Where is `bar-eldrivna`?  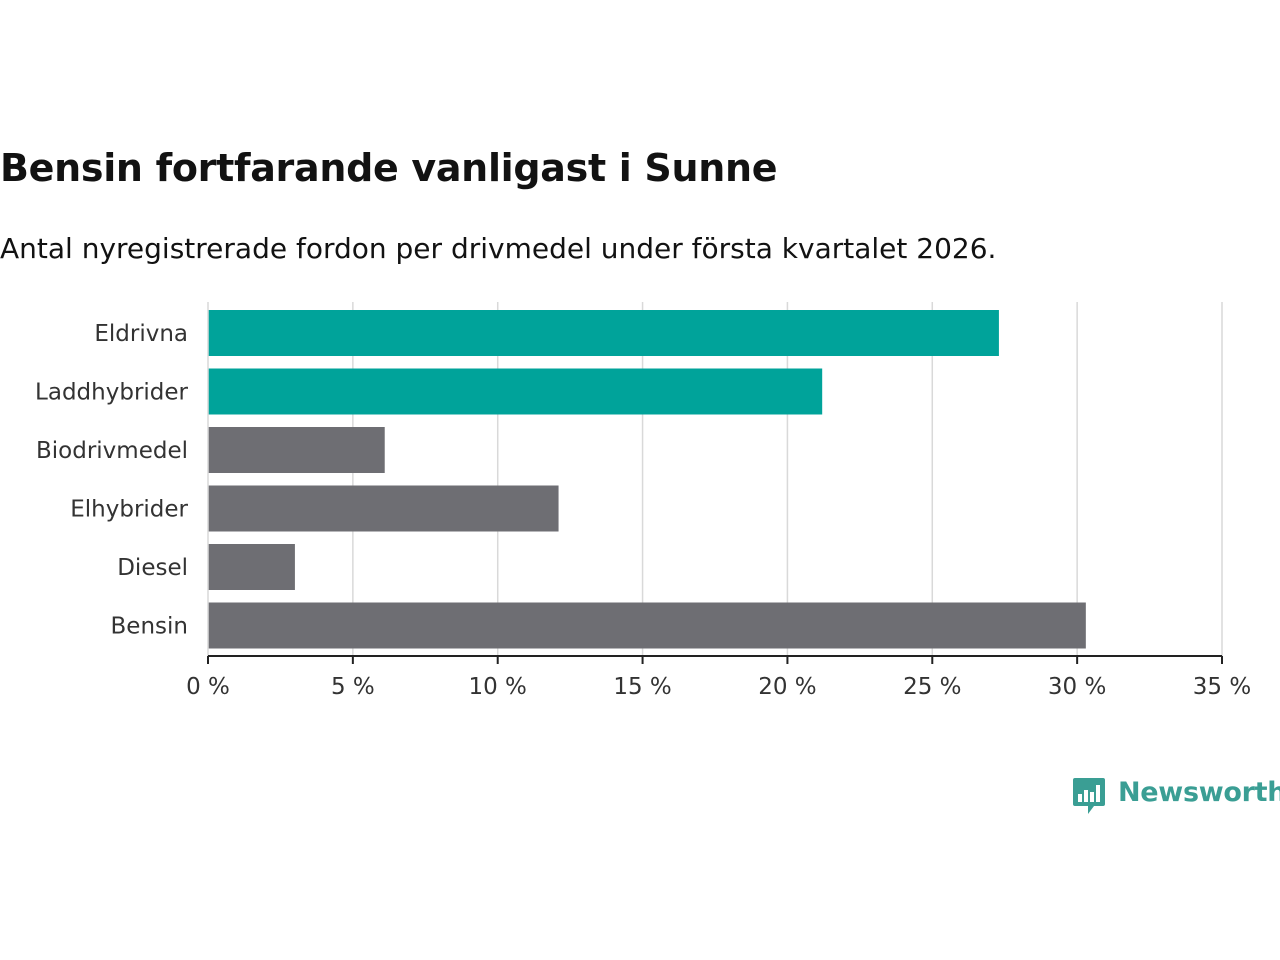
bar-eldrivna is located at coordinates (603, 333).